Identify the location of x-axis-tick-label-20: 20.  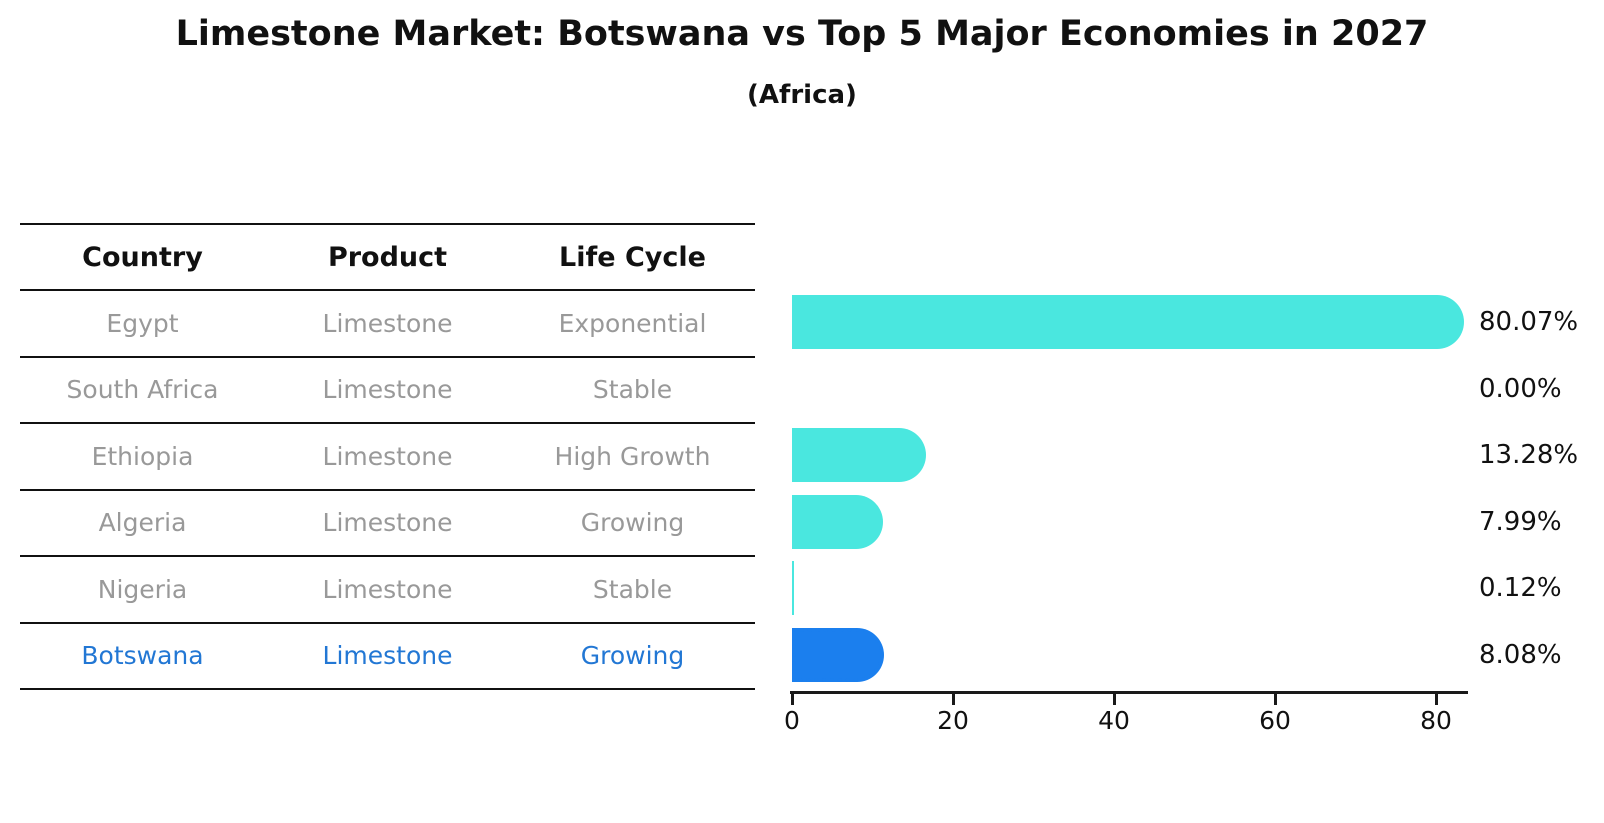
(953, 720).